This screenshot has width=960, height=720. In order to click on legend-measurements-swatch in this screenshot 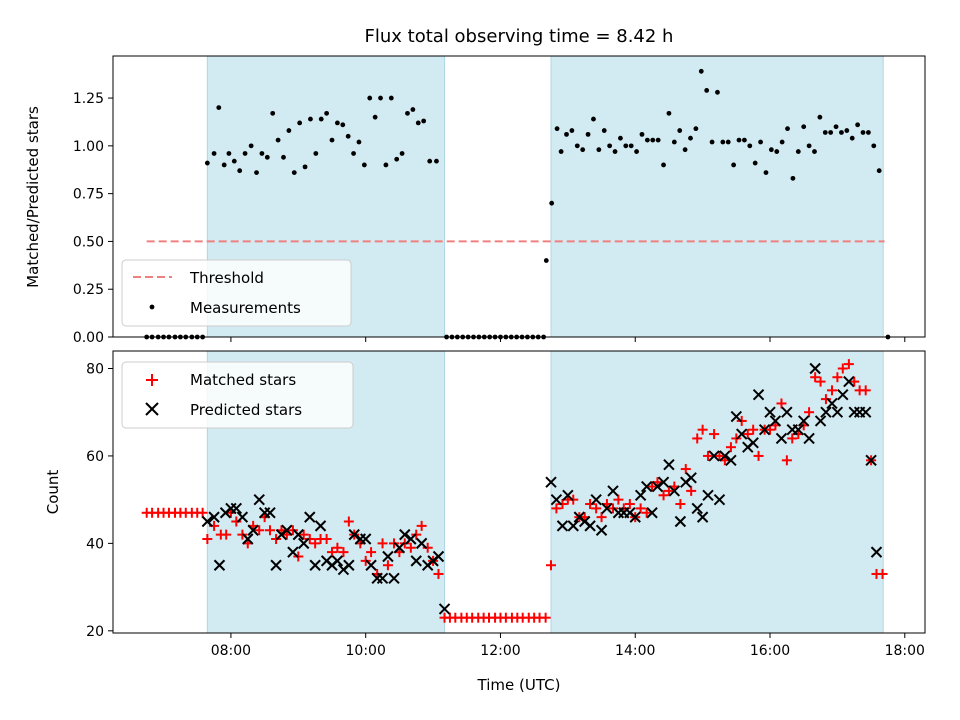, I will do `click(152, 307)`.